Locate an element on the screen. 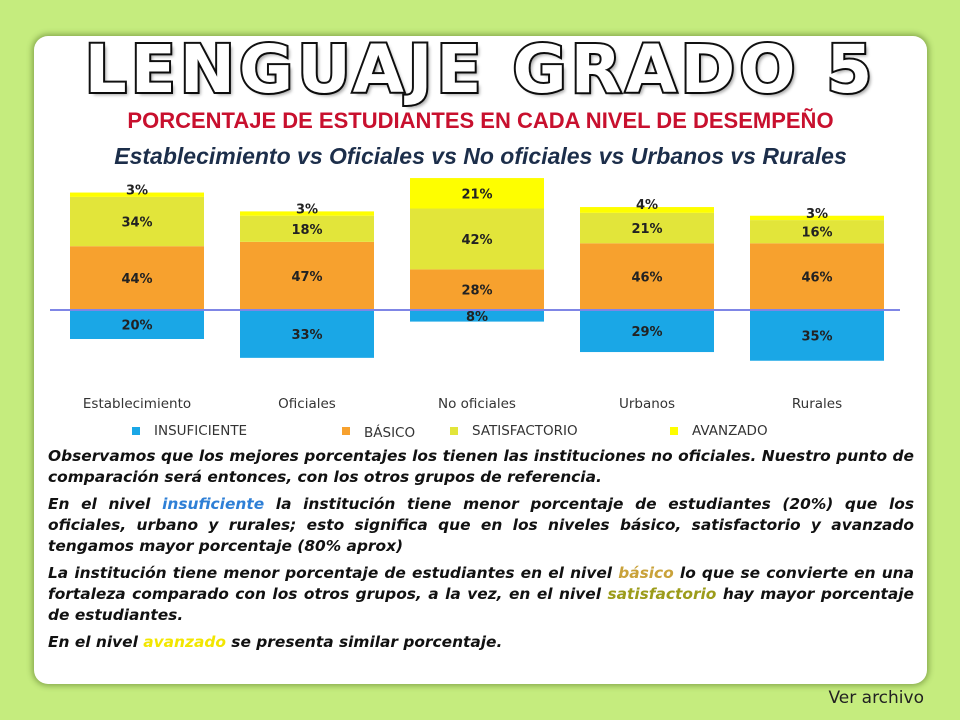 This screenshot has height=720, width=960. legend-label-basico: BÁSICO is located at coordinates (389, 432).